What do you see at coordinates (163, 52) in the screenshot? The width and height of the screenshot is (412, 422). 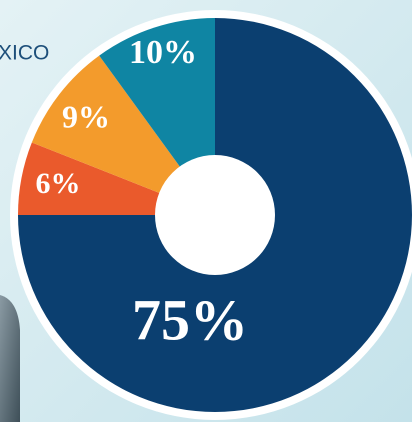 I see `value-label: 10%` at bounding box center [163, 52].